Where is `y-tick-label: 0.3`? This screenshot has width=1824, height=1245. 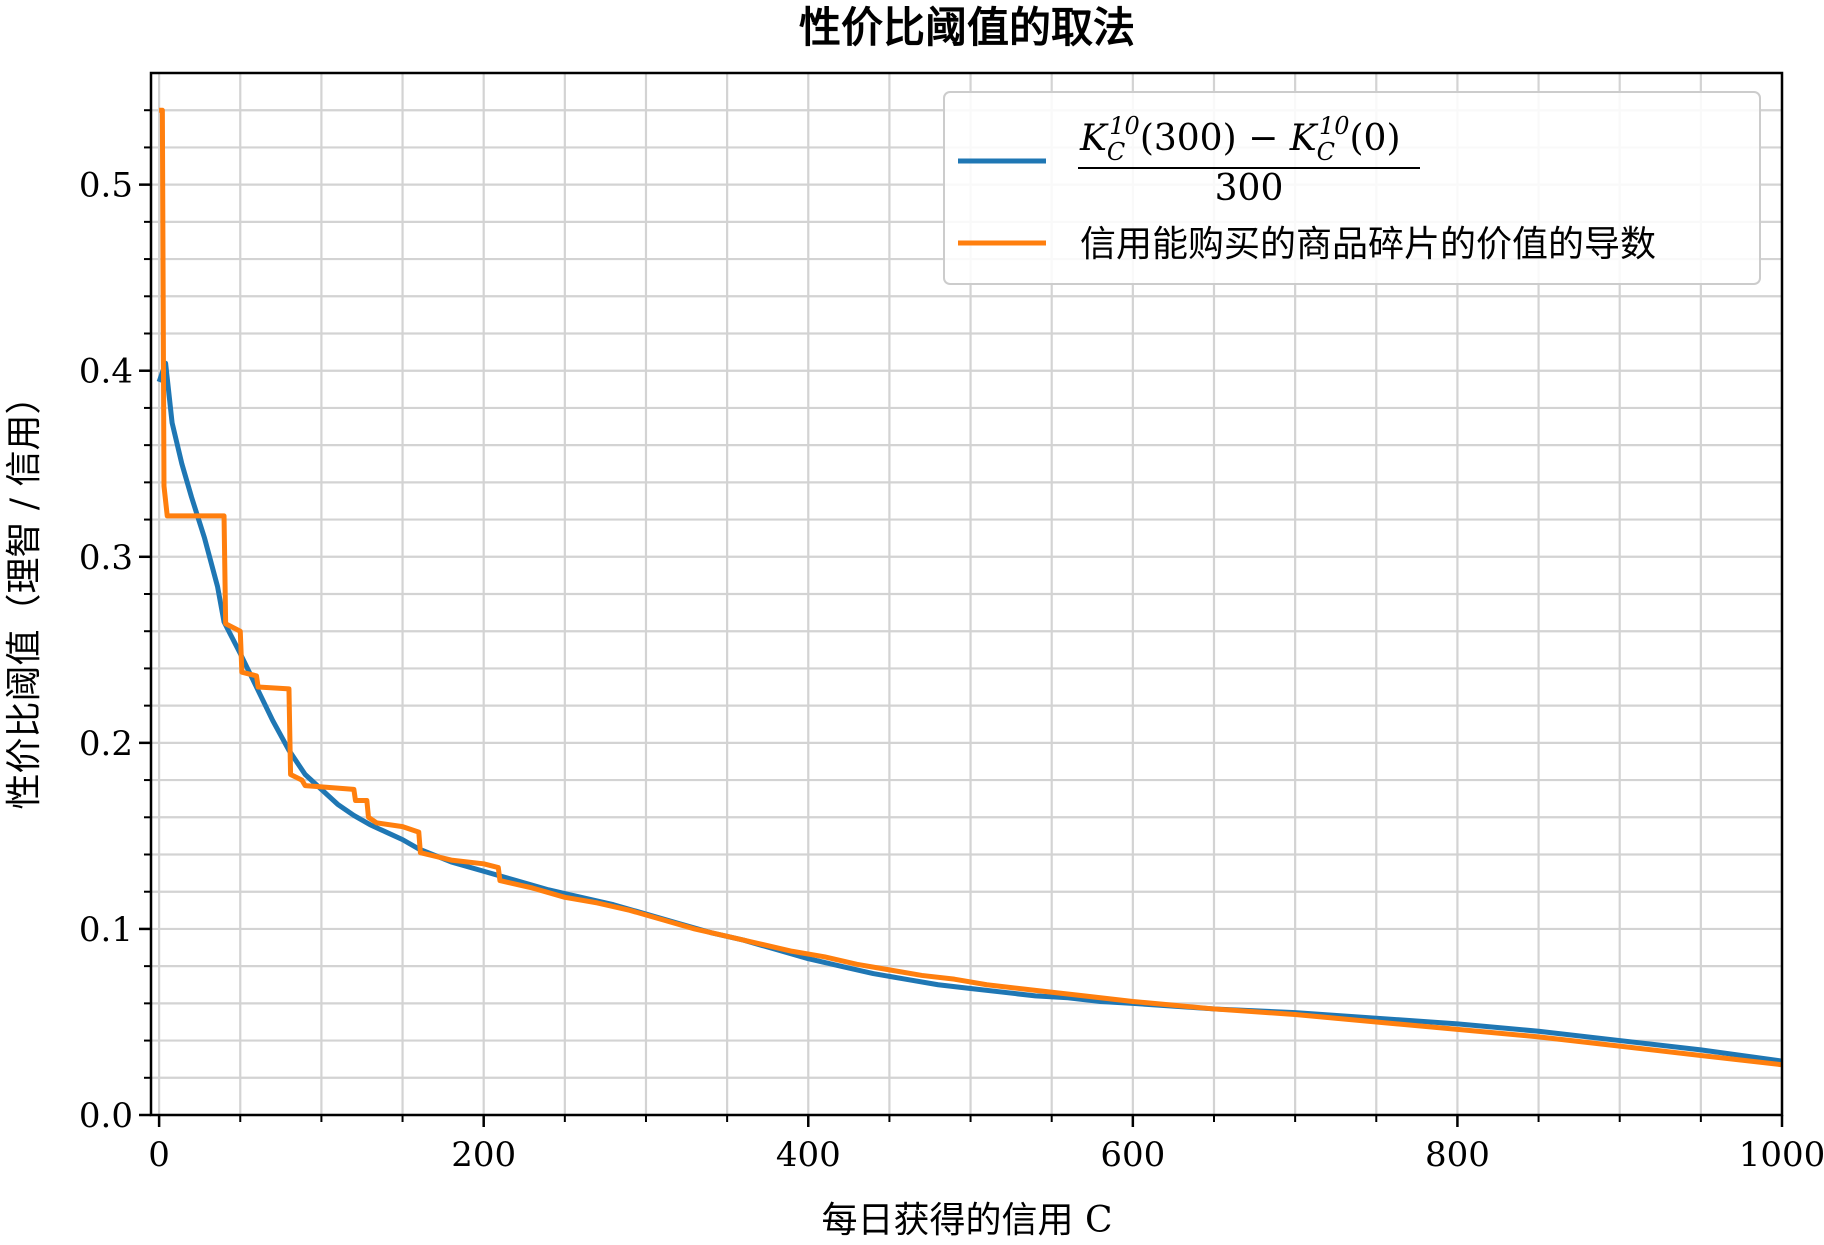
y-tick-label: 0.3 is located at coordinates (106, 558).